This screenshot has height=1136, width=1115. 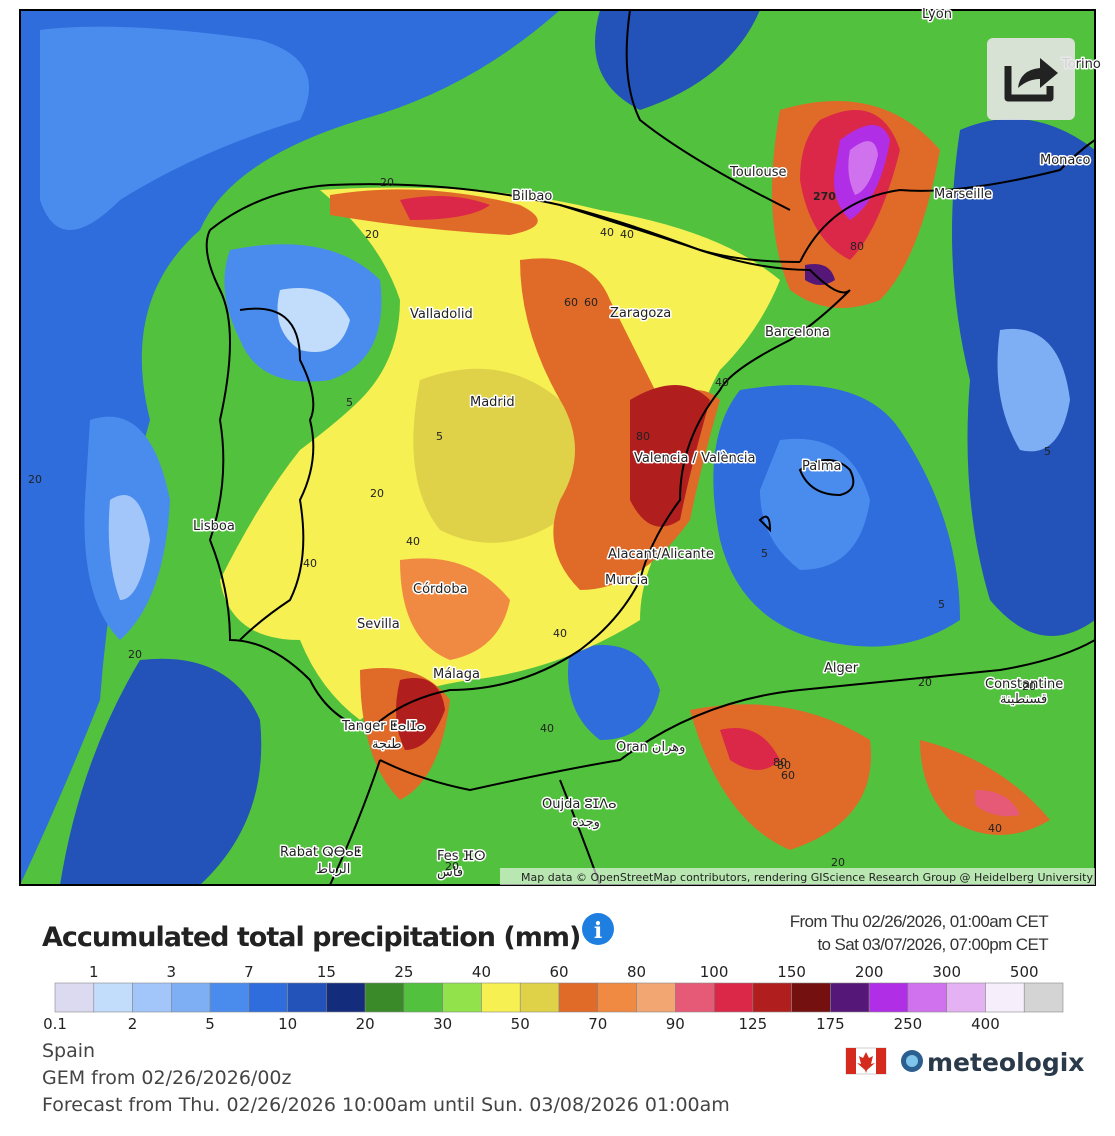 I want to click on city-label: وجدة, so click(x=586, y=822).